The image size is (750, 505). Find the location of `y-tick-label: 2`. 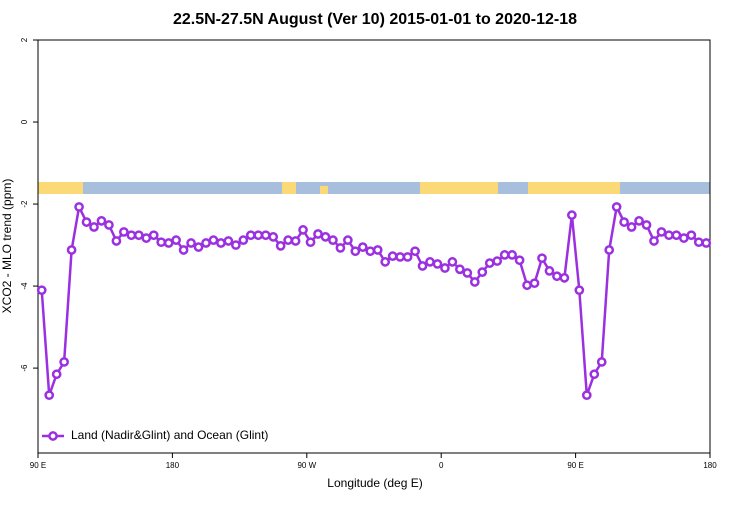

y-tick-label: 2 is located at coordinates (24, 39).